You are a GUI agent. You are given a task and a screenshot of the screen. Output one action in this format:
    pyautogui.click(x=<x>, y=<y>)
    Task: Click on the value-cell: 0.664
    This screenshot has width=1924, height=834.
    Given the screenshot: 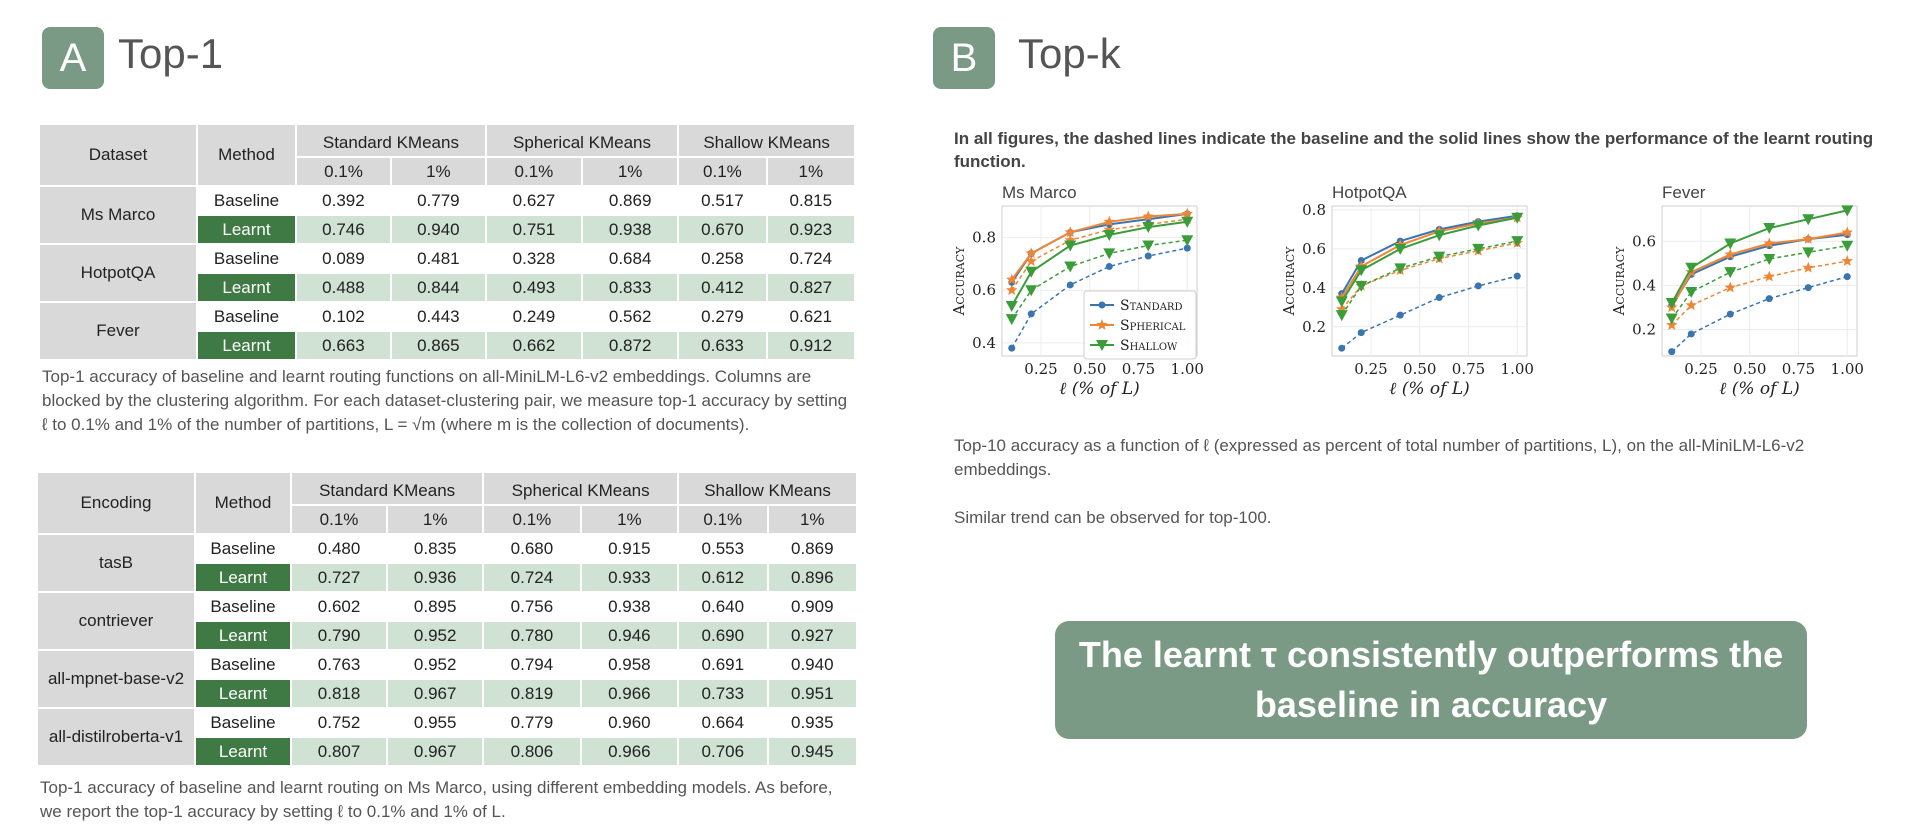 What is the action you would take?
    pyautogui.click(x=723, y=722)
    